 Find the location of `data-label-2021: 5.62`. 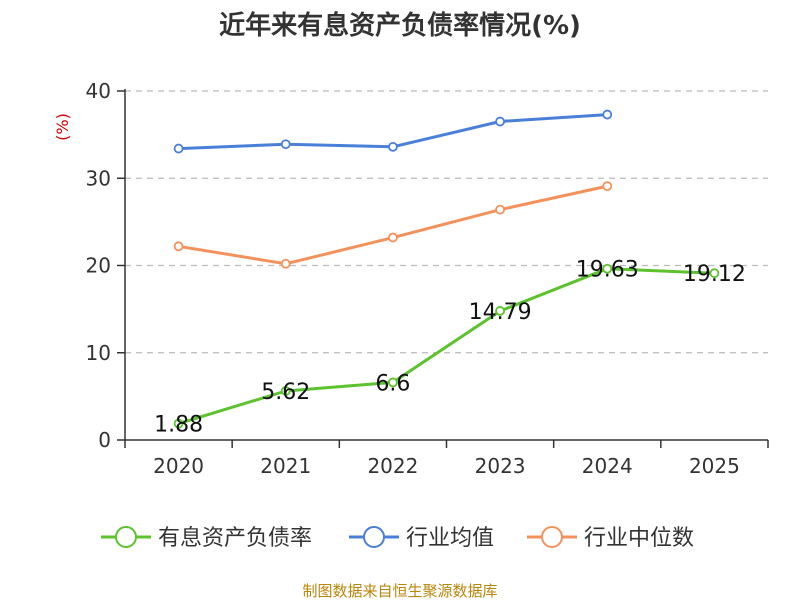

data-label-2021: 5.62 is located at coordinates (285, 392).